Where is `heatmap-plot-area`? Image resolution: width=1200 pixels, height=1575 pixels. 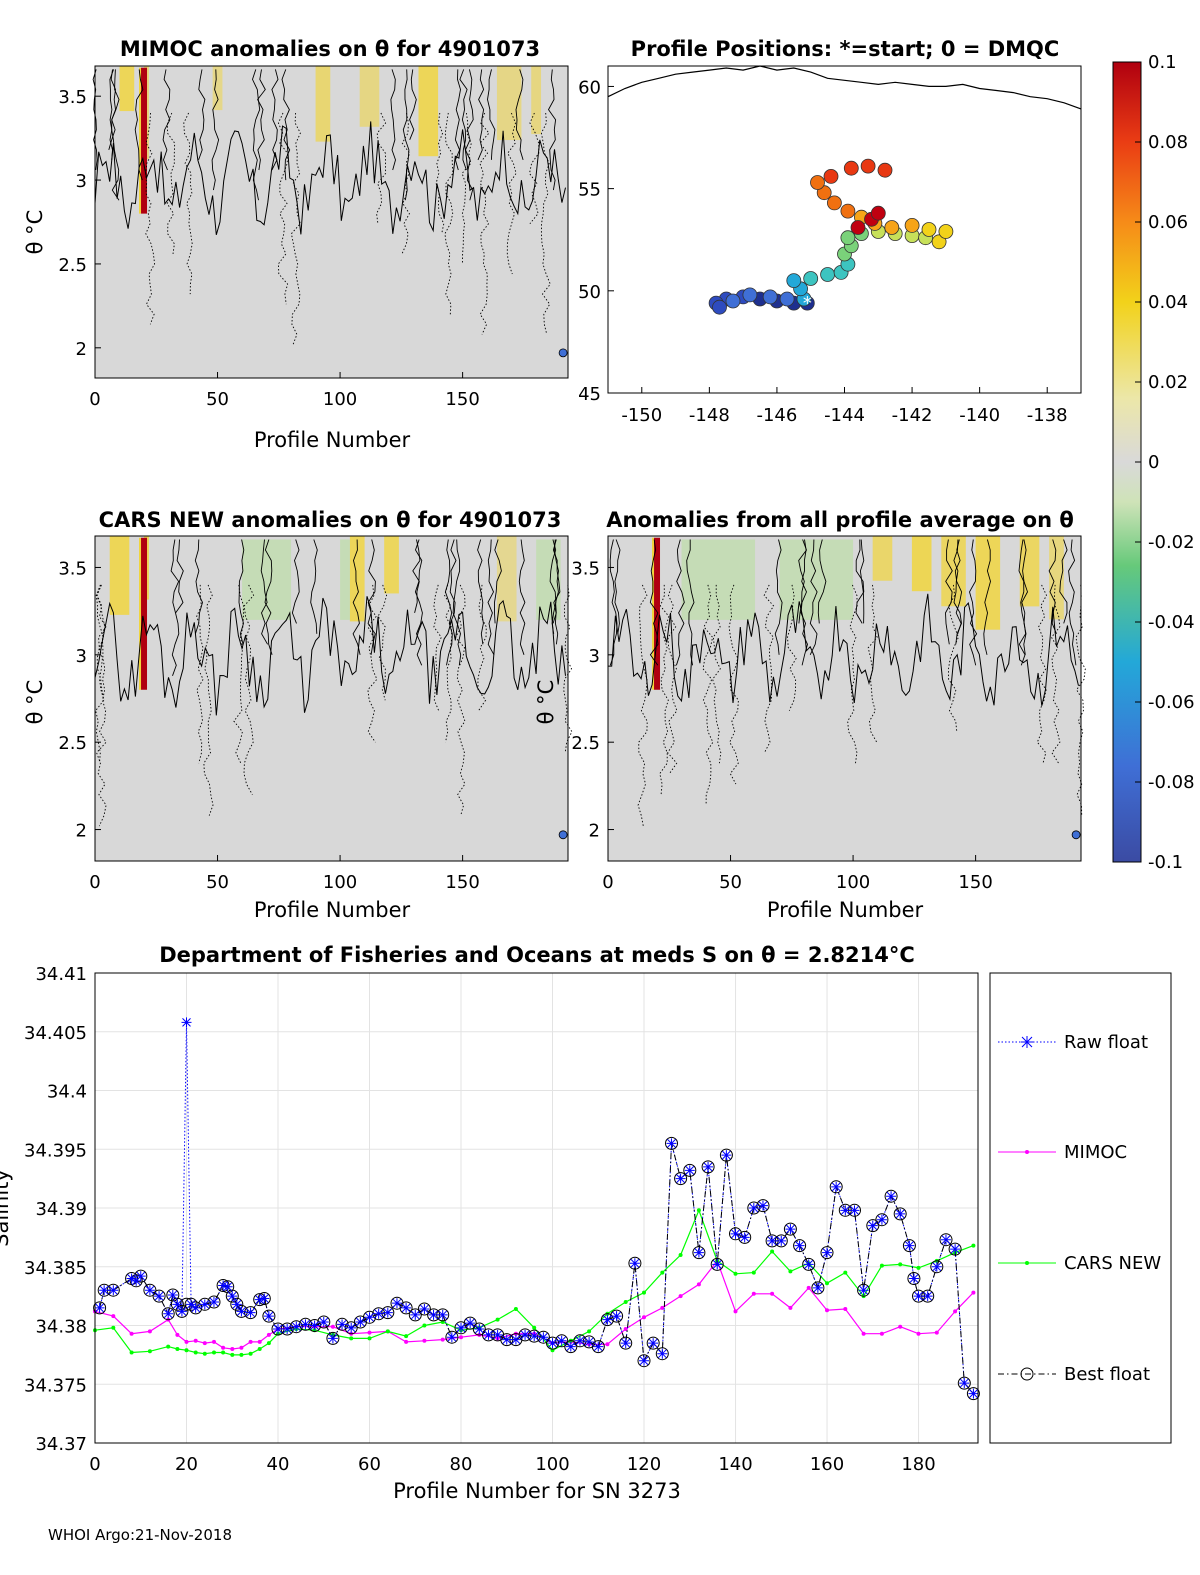
heatmap-plot-area is located at coordinates (847, 698).